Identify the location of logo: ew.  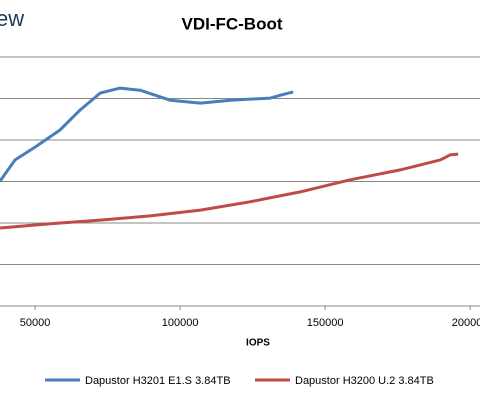
(12, 18).